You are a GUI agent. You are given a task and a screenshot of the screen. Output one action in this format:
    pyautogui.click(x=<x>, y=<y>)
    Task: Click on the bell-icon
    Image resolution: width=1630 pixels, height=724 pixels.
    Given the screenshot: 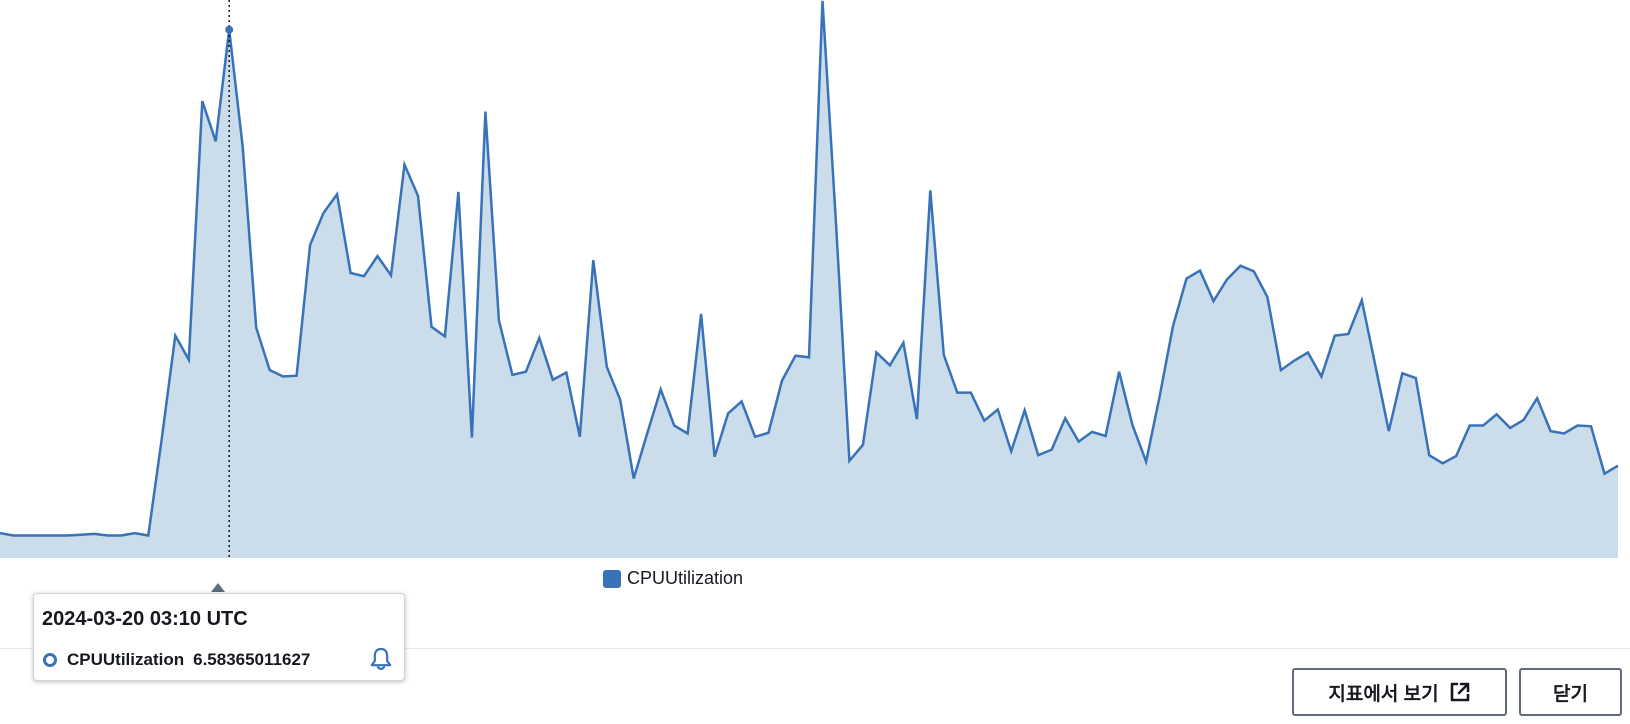 What is the action you would take?
    pyautogui.click(x=381, y=659)
    